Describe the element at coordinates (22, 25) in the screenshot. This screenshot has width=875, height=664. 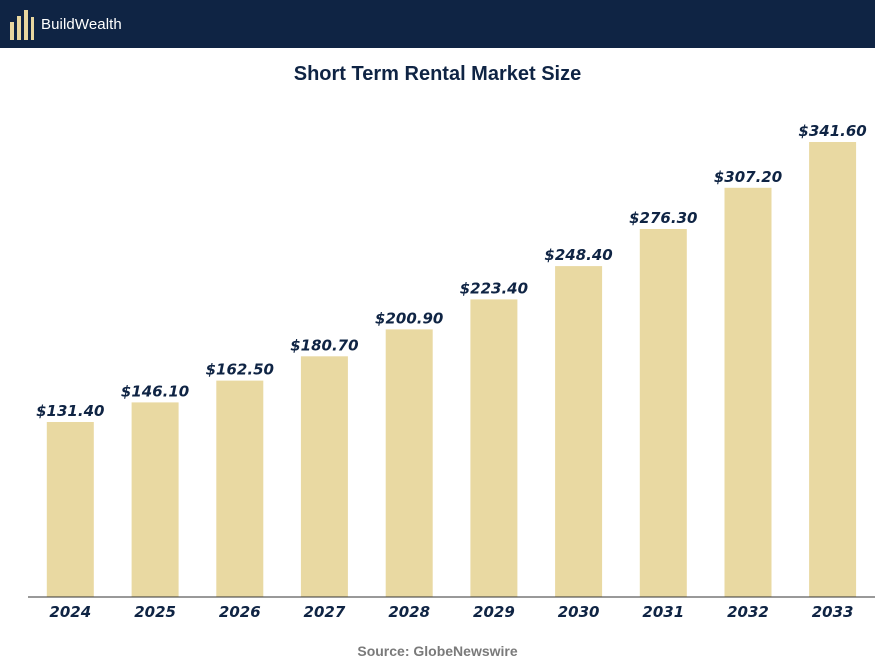
I see `buildwealth-logo-icon` at that location.